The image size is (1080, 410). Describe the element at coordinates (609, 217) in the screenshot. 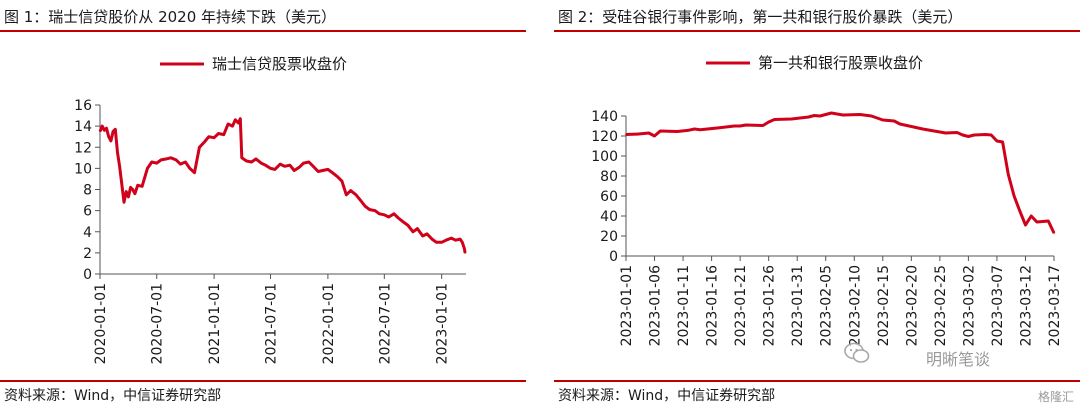

I see `y-tick-label: 40` at that location.